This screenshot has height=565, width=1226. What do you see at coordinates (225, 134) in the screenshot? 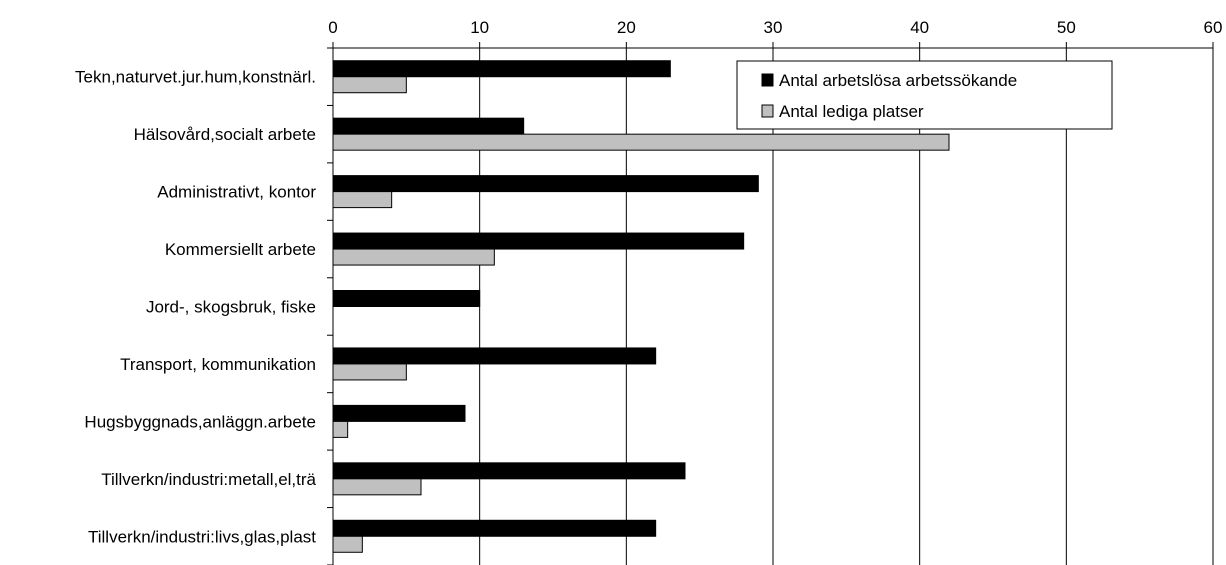
I see `category-label: Hälsovård,socialt arbete` at bounding box center [225, 134].